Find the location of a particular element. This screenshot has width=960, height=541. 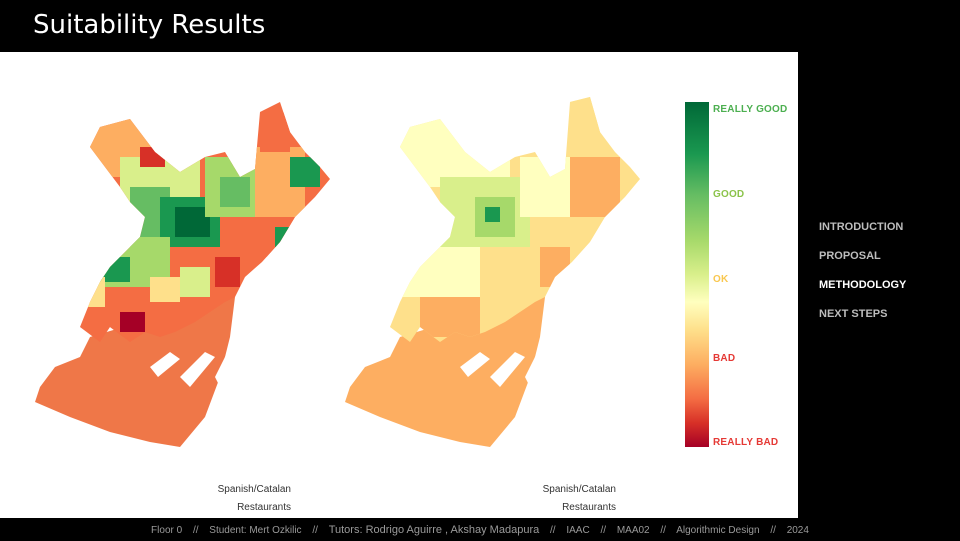

footer-year: 2024 is located at coordinates (797, 530).